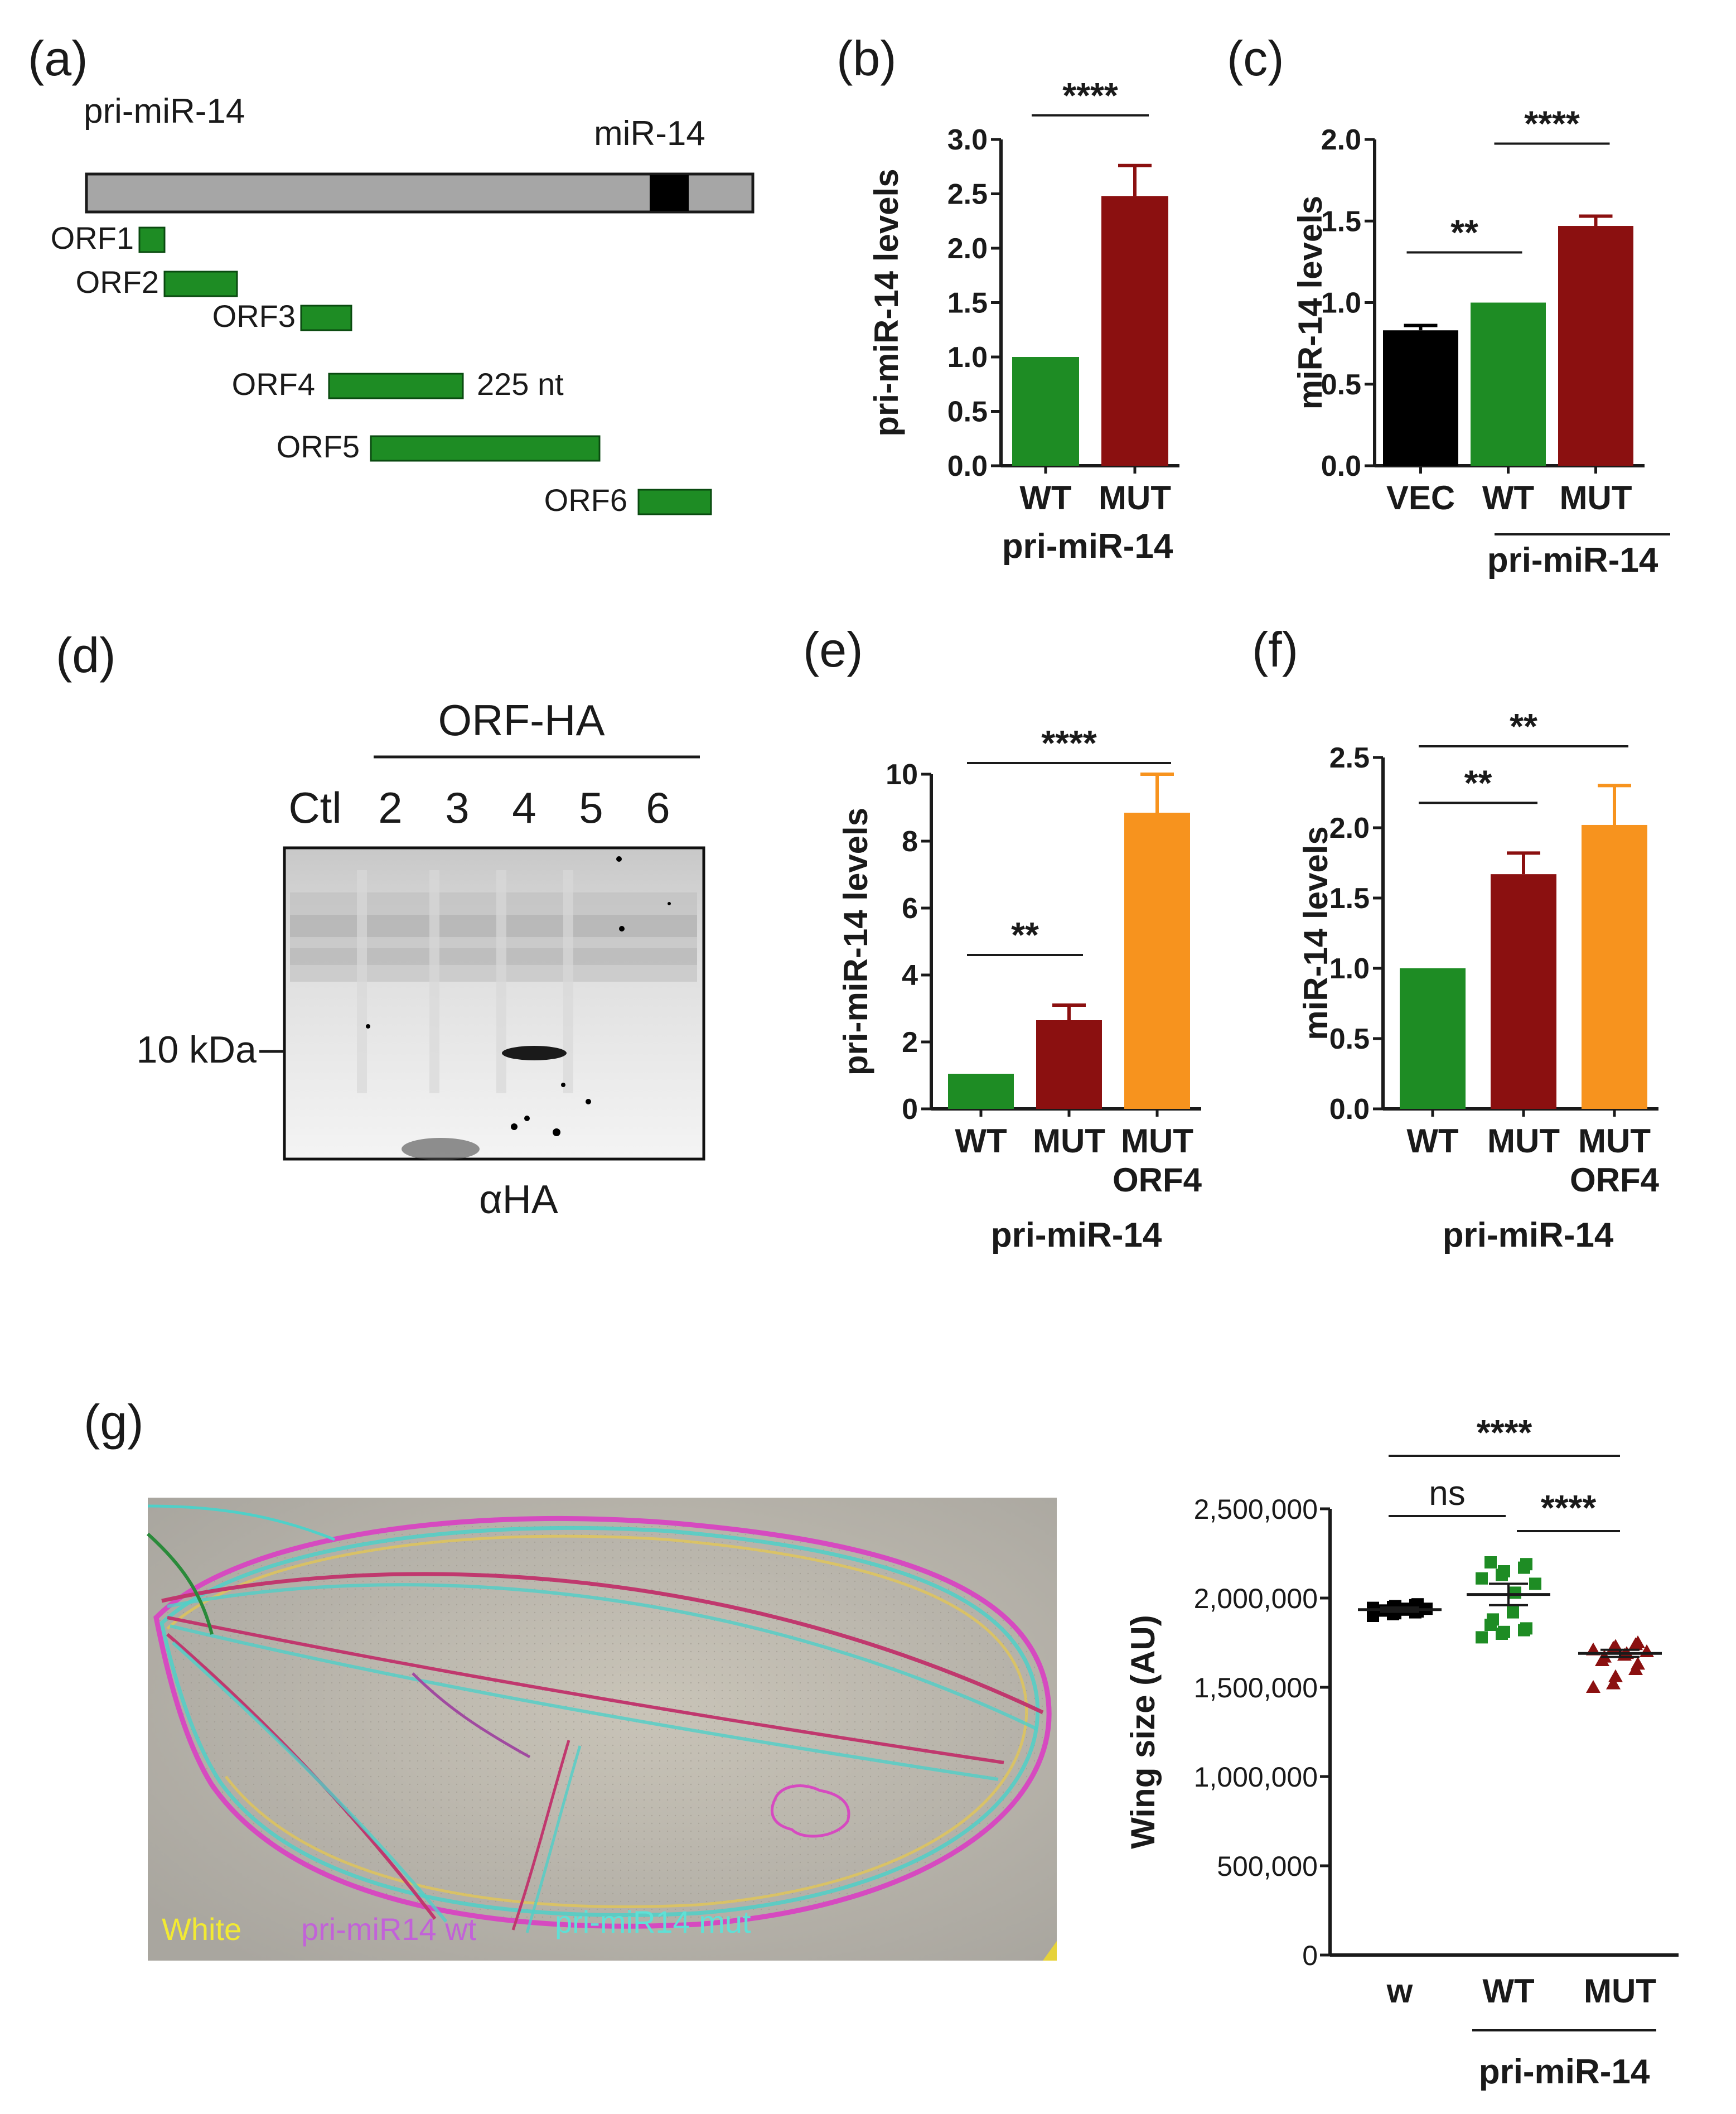  I want to click on lane-label: 6, so click(658, 807).